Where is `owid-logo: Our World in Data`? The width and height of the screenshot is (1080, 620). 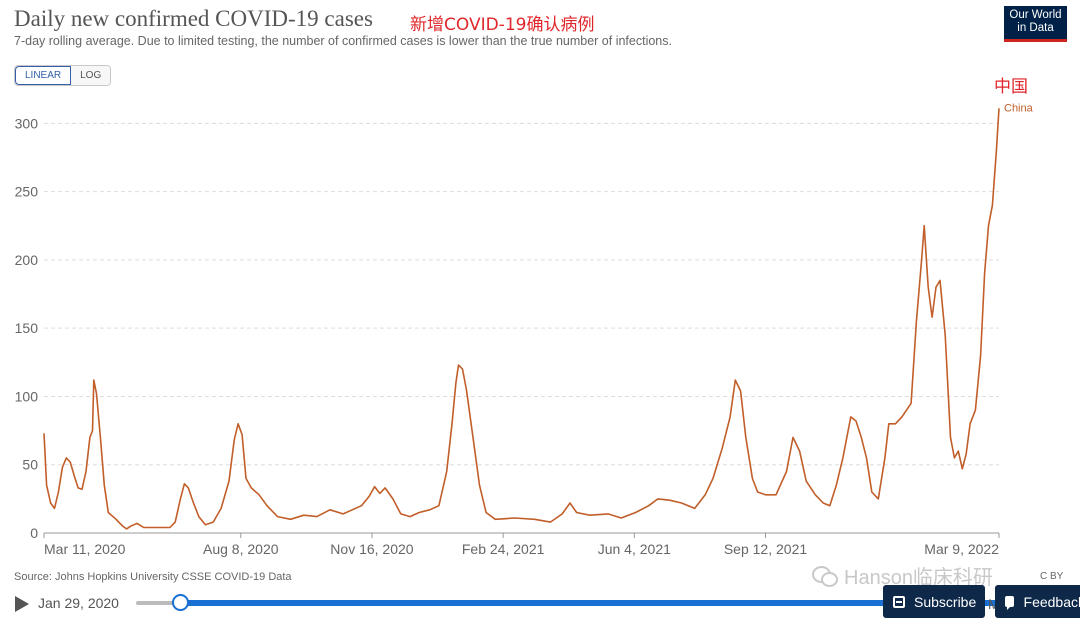
owid-logo: Our World in Data is located at coordinates (1035, 24).